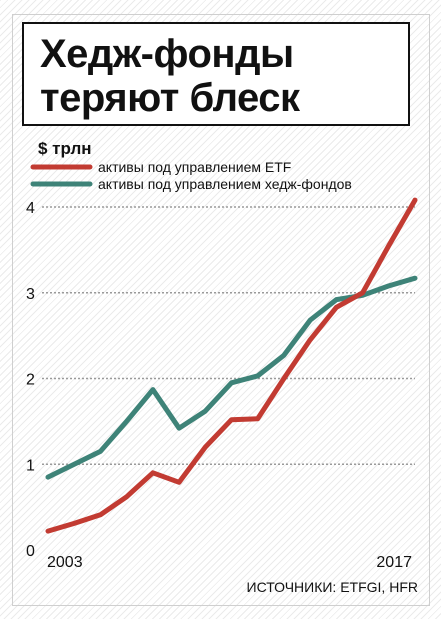  Describe the element at coordinates (170, 98) in the screenshot. I see `chart-title-line-2: теряют блеск` at that location.